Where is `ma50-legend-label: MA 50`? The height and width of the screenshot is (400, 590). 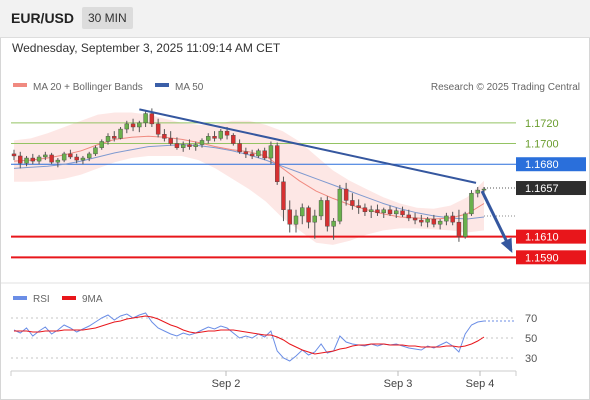
ma50-legend-label: MA 50 is located at coordinates (189, 87).